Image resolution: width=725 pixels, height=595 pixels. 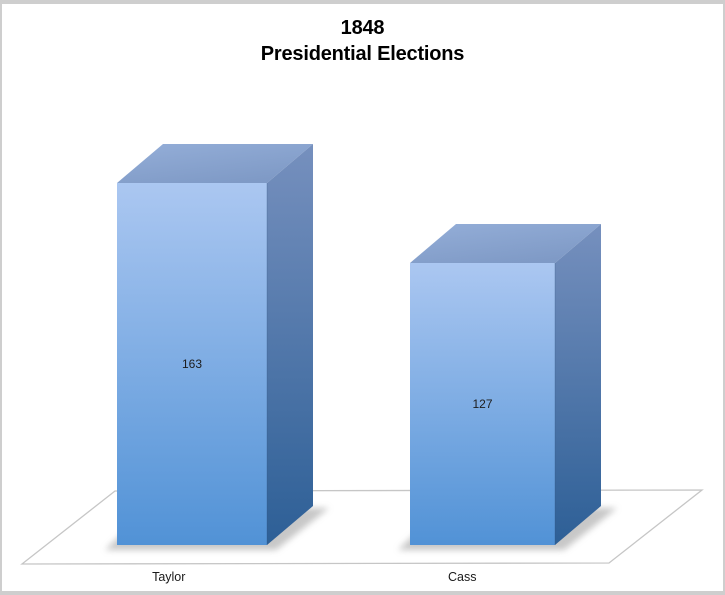 I want to click on chart-title-line2: Presidential Elections, so click(x=362, y=54).